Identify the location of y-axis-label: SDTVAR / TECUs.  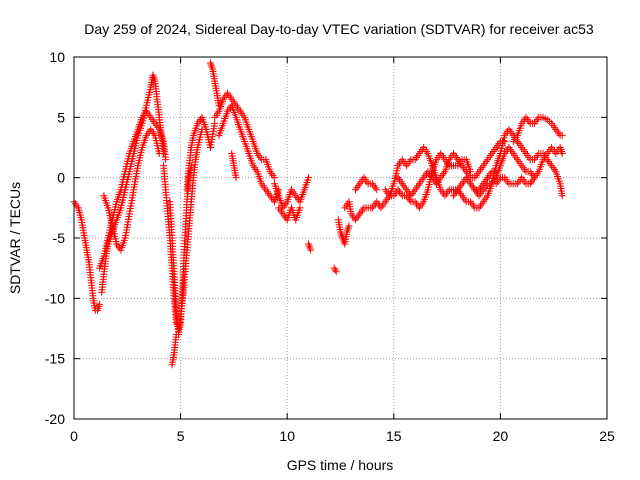
(15, 238).